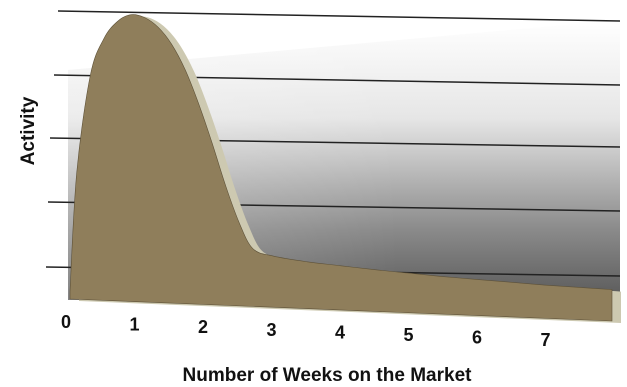 The width and height of the screenshot is (627, 387). What do you see at coordinates (340, 332) in the screenshot?
I see `x-tick-label: 4` at bounding box center [340, 332].